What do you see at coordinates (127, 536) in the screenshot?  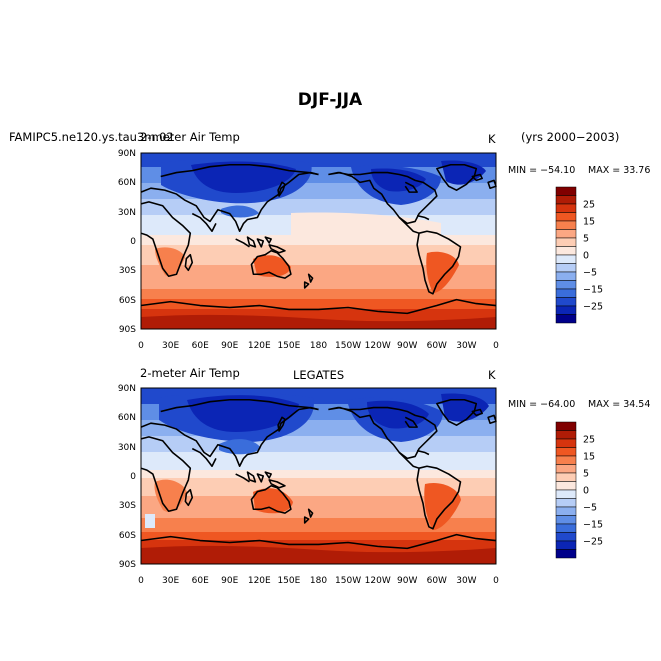 I see `lat-tick-label: 60S` at bounding box center [127, 536].